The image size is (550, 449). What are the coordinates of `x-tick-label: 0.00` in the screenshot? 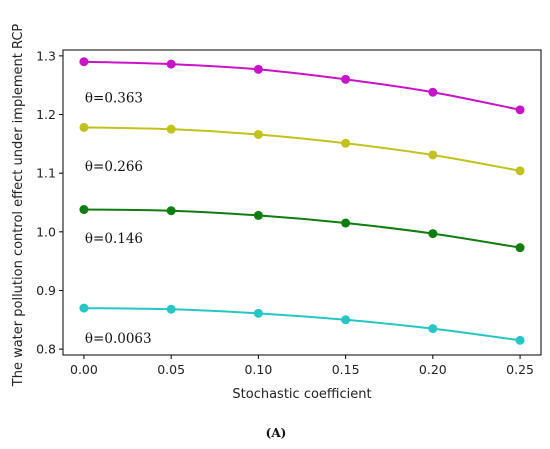 It's located at (84, 369).